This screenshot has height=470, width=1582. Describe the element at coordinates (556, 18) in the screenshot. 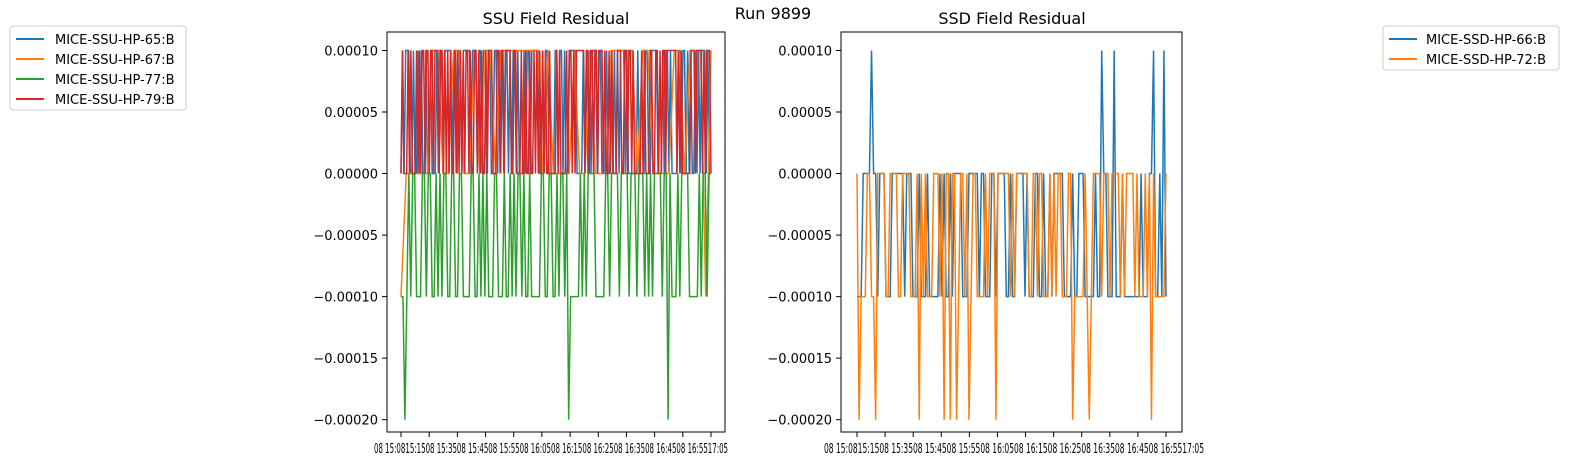

I see `ssu-plot-title: SSU Field Residual` at that location.